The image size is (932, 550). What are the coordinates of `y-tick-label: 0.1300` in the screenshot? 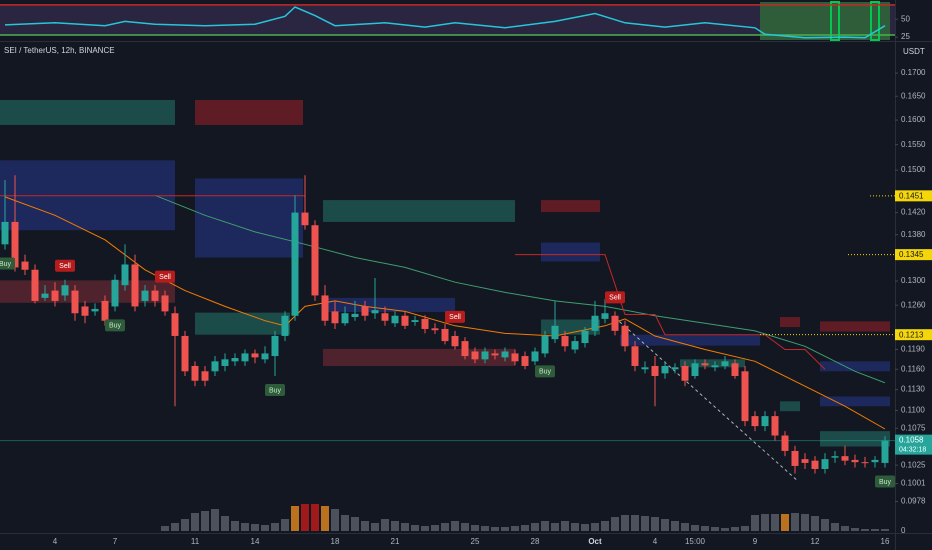 It's located at (913, 280).